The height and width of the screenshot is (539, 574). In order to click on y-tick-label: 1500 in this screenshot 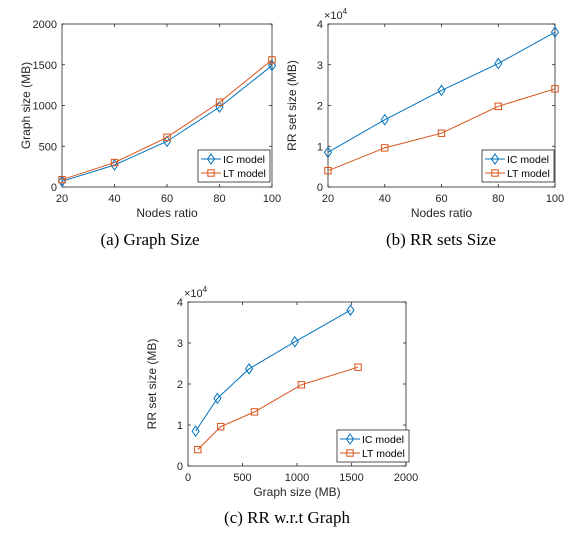, I will do `click(45, 66)`.